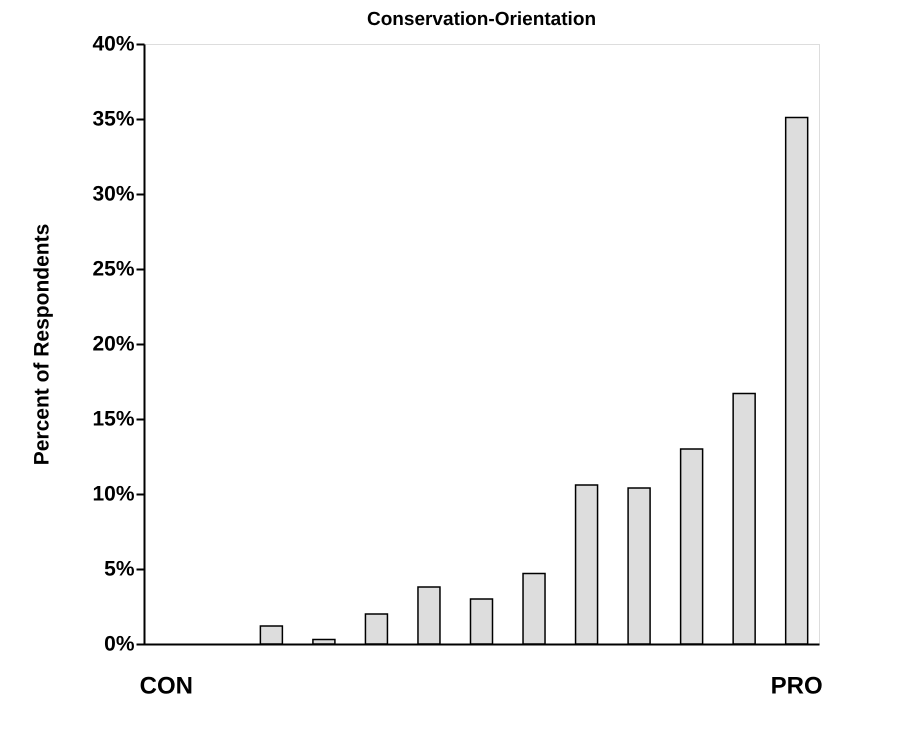  Describe the element at coordinates (113, 494) in the screenshot. I see `y-tick-label: 10%` at that location.